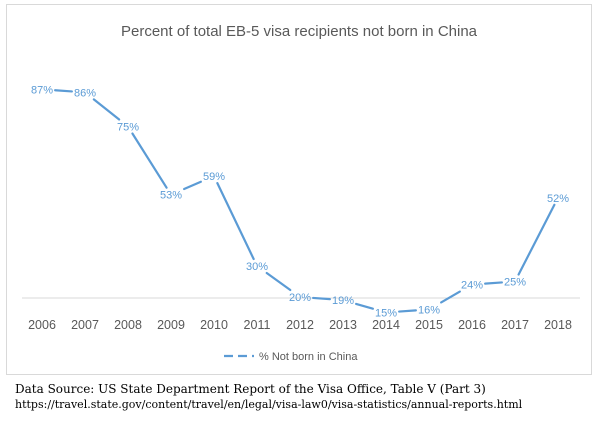 The image size is (599, 423). I want to click on legend: % Not born in China, so click(291, 357).